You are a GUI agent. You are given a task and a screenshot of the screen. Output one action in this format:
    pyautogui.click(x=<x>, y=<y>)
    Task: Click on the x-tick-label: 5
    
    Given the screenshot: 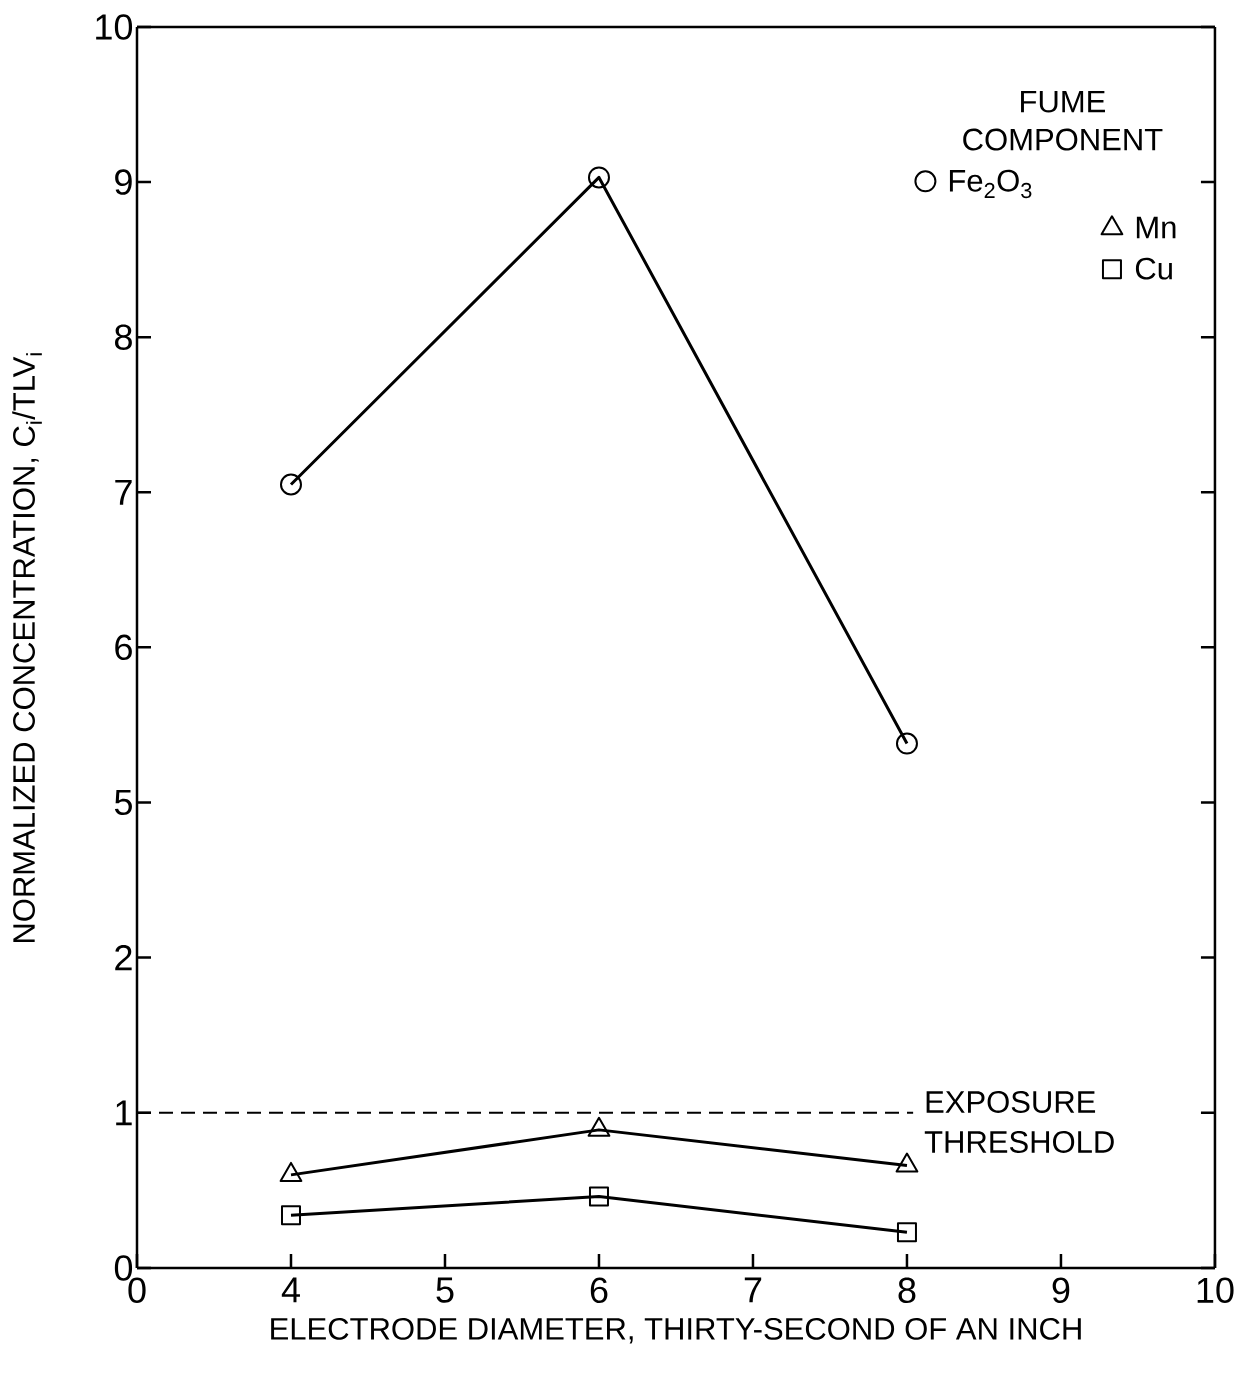 What is the action you would take?
    pyautogui.click(x=445, y=1290)
    